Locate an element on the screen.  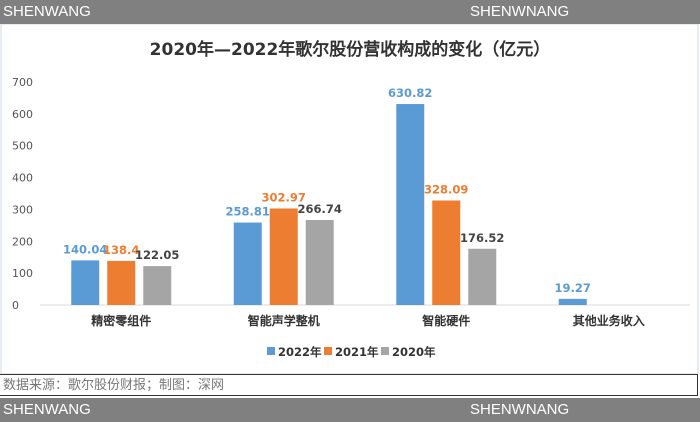
x-tick-label: 精密零组件 is located at coordinates (121, 320).